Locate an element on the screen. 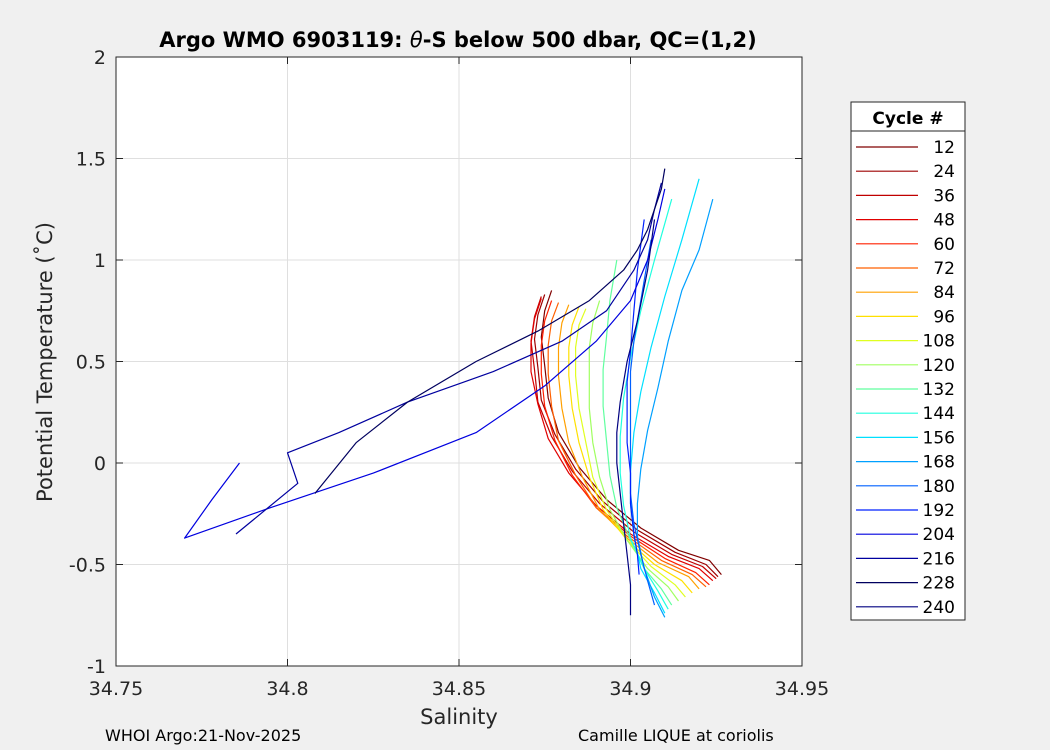  y-tick-label: 0.5 is located at coordinates (91, 363).